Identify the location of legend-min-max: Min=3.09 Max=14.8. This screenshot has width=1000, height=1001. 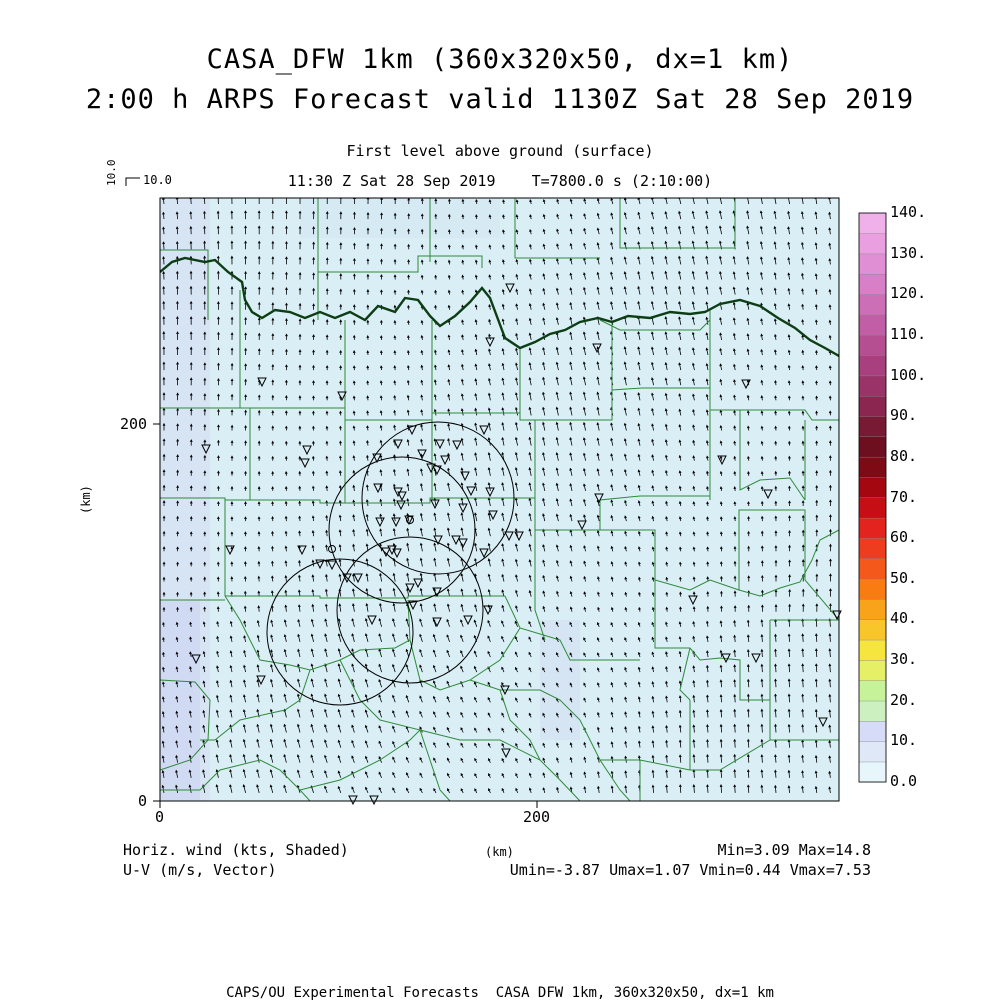
(794, 850).